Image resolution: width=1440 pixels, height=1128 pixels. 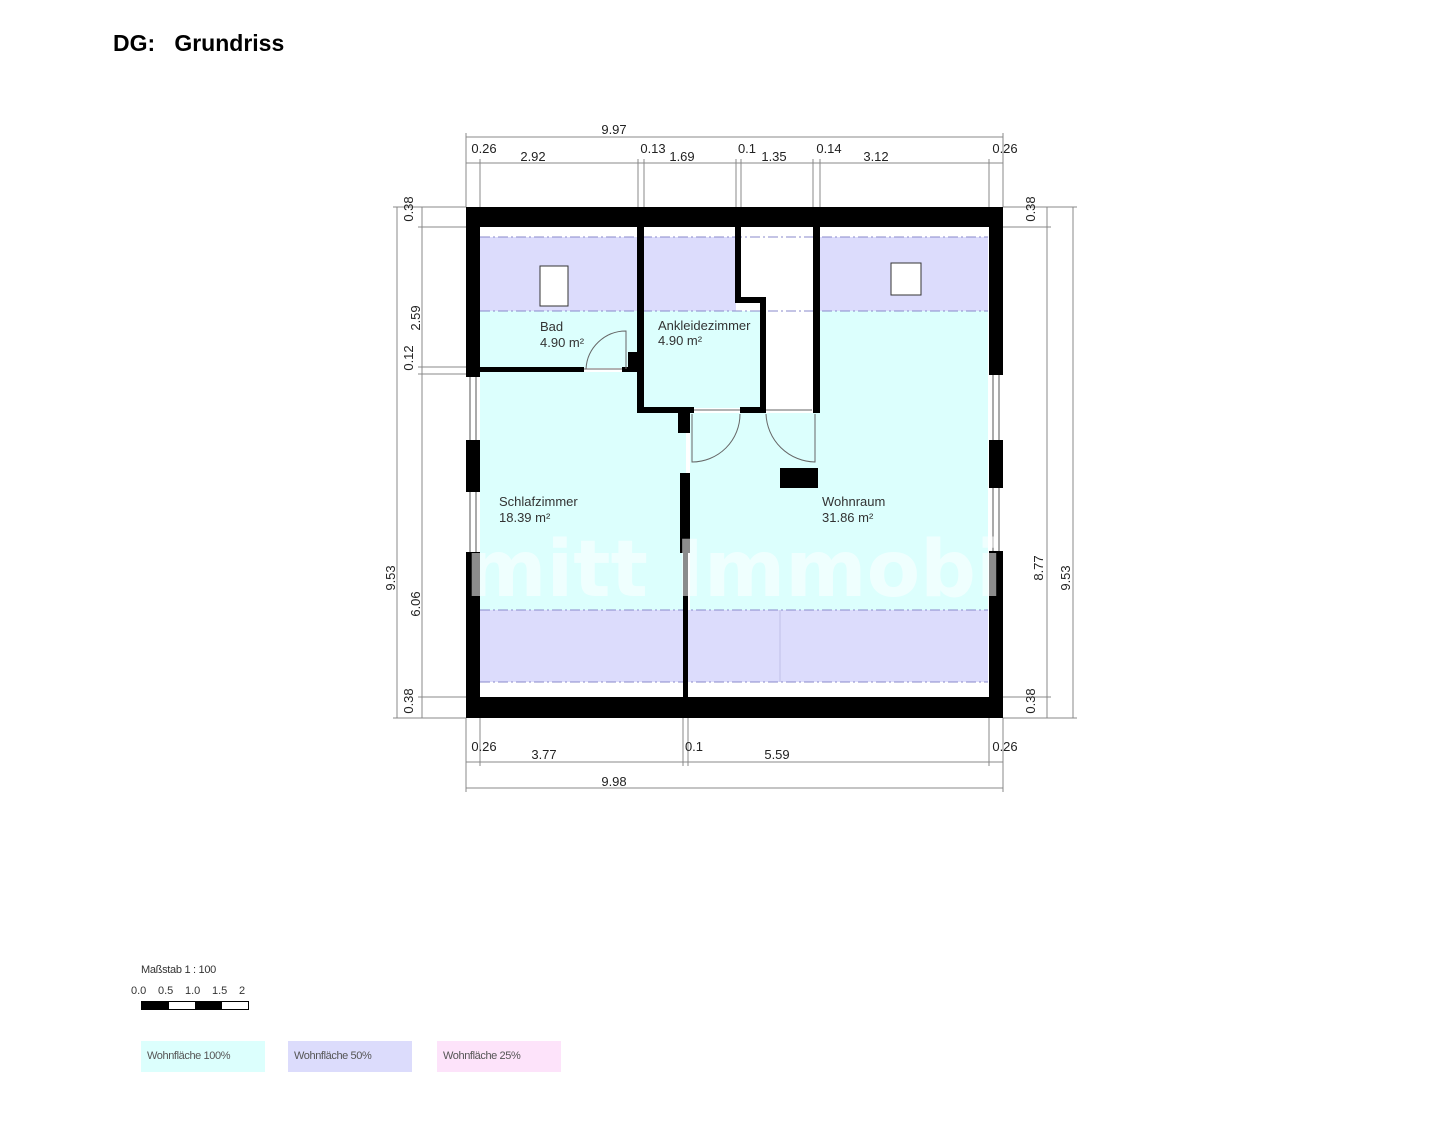 I want to click on dim-bottom-0: 0.26, so click(x=483, y=746).